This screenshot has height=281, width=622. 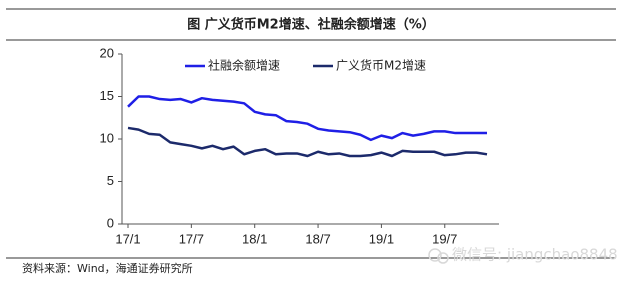 What do you see at coordinates (244, 65) in the screenshot?
I see `legend-label: 社融余额增速` at bounding box center [244, 65].